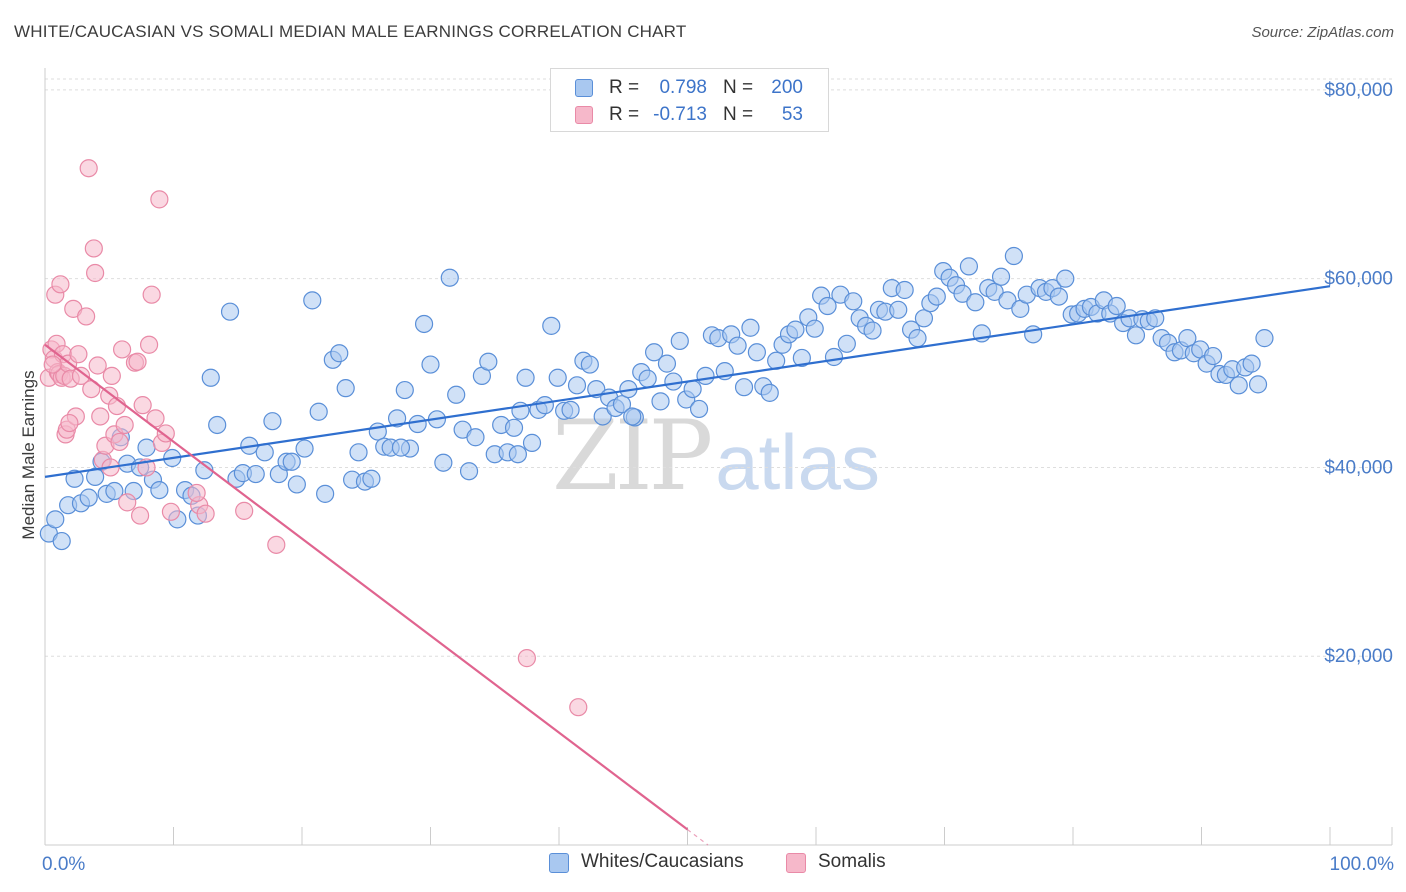 The height and width of the screenshot is (892, 1406). I want to click on legend-label-somali: Somalis, so click(852, 861).